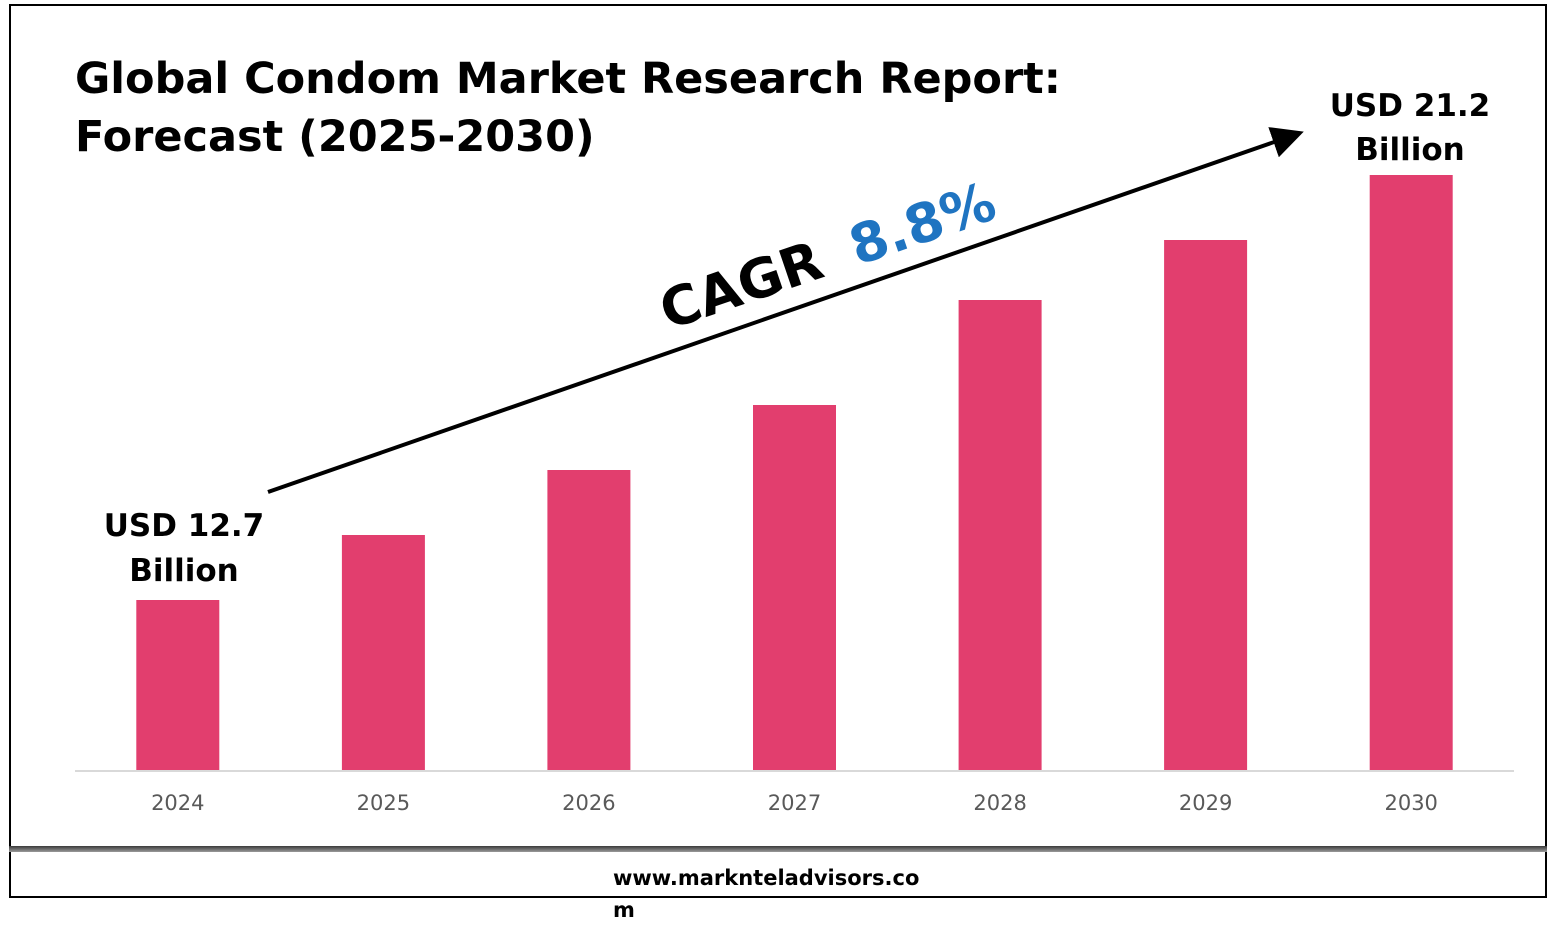  What do you see at coordinates (1206, 505) in the screenshot?
I see `bar-2029` at bounding box center [1206, 505].